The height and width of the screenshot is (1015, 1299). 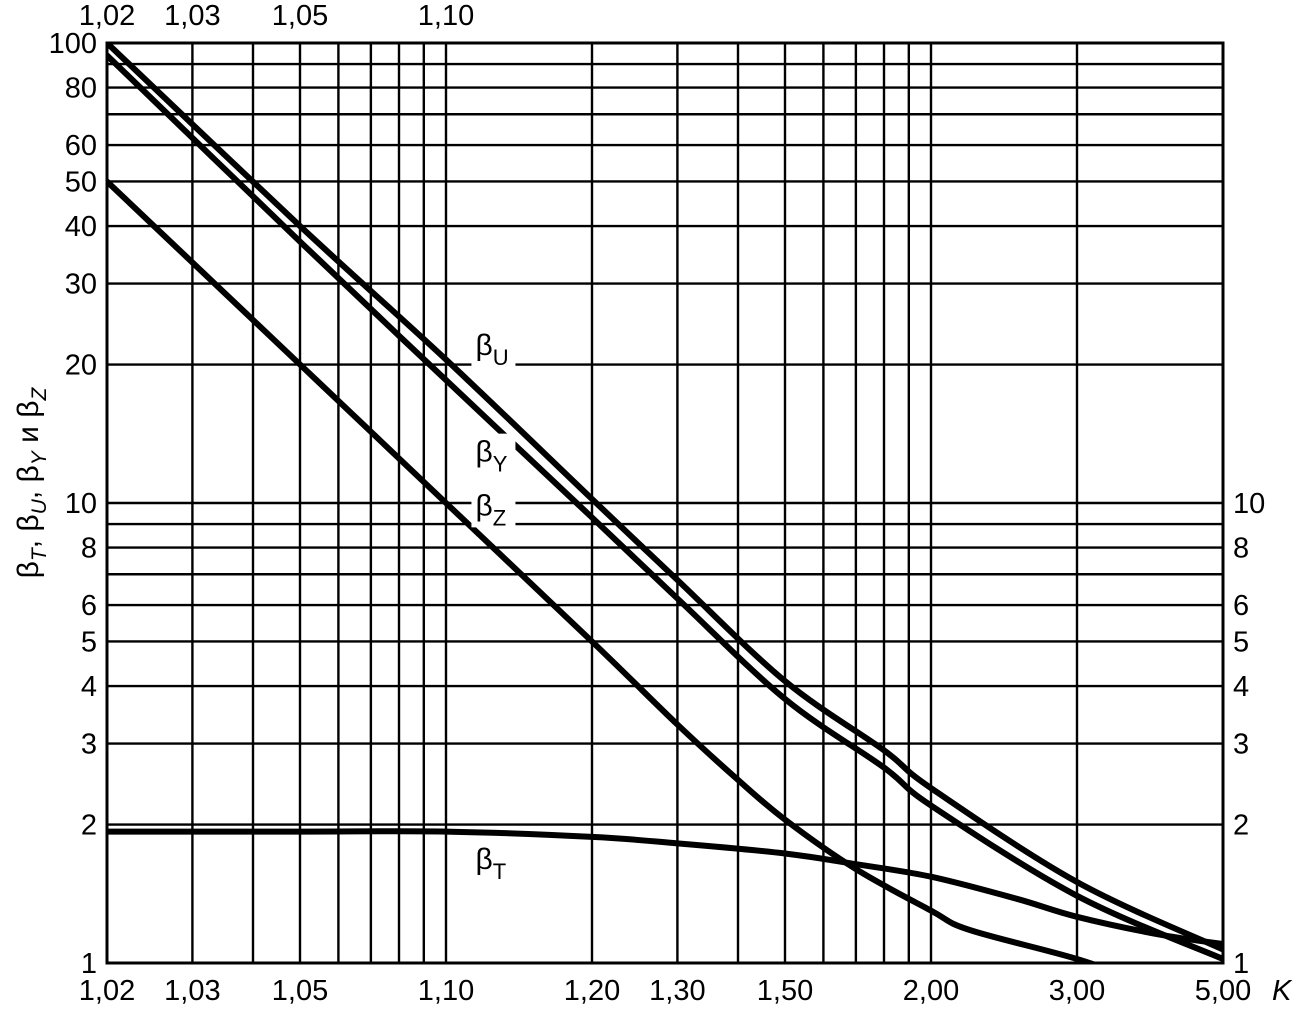 What do you see at coordinates (89, 642) in the screenshot?
I see `y-tick-label-left: 5` at bounding box center [89, 642].